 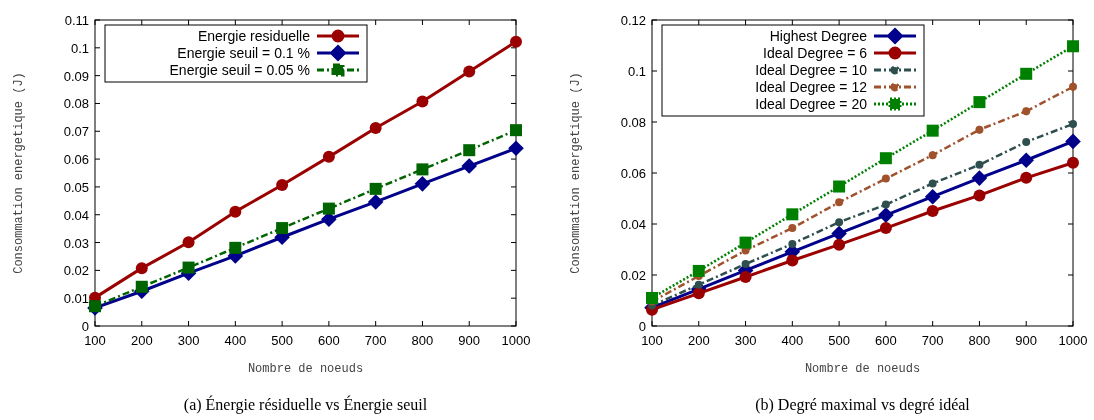 What do you see at coordinates (76, 299) in the screenshot?
I see `y-tick-label: 0.01` at bounding box center [76, 299].